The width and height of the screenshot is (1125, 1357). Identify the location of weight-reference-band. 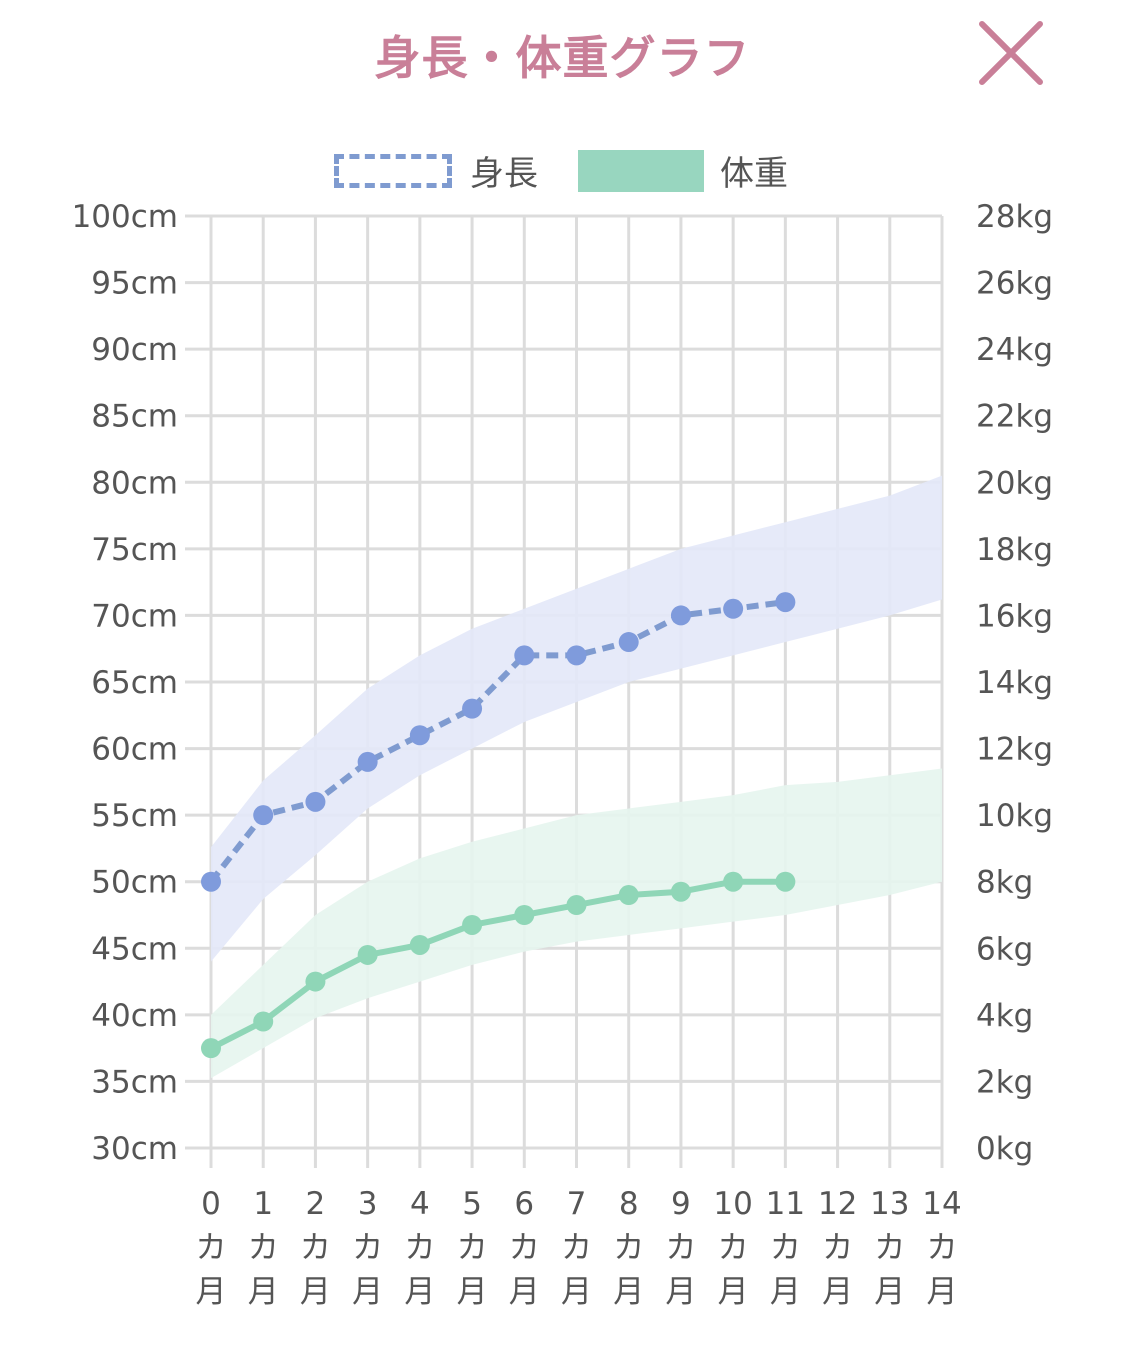
(576, 923).